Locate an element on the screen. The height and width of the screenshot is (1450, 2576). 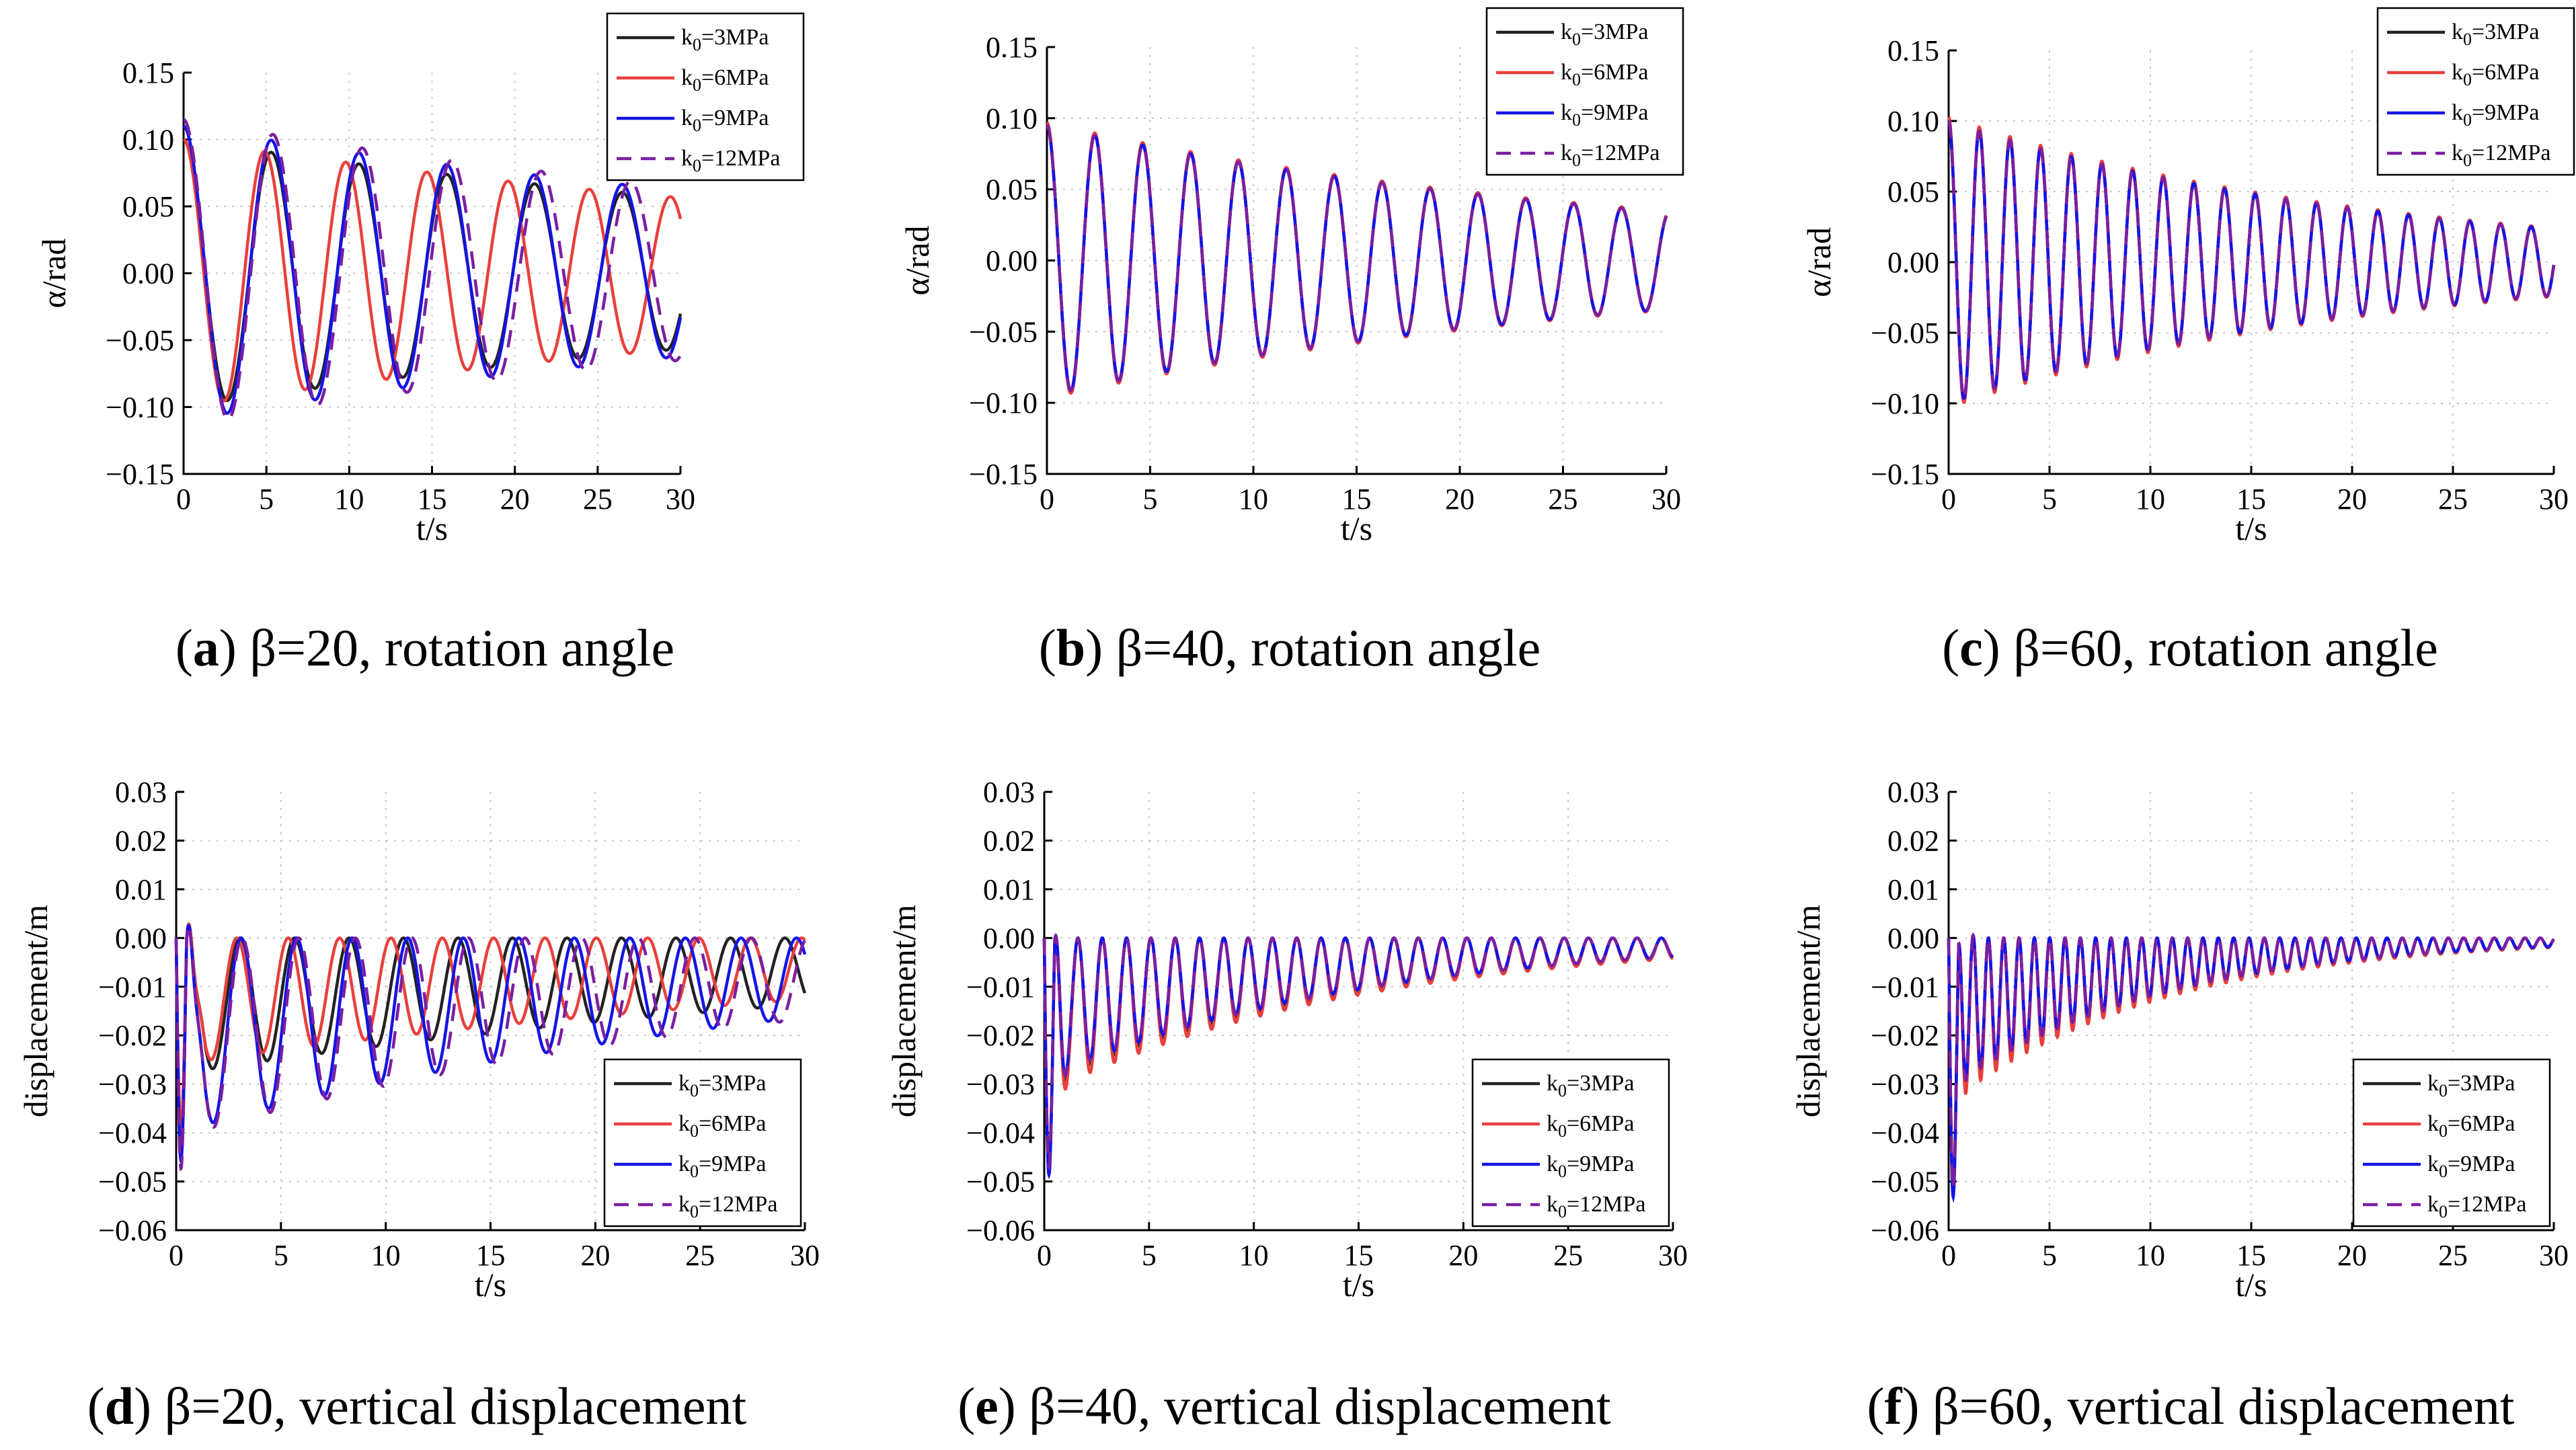
y-axis-label: displacement/m is located at coordinates (35, 1011).